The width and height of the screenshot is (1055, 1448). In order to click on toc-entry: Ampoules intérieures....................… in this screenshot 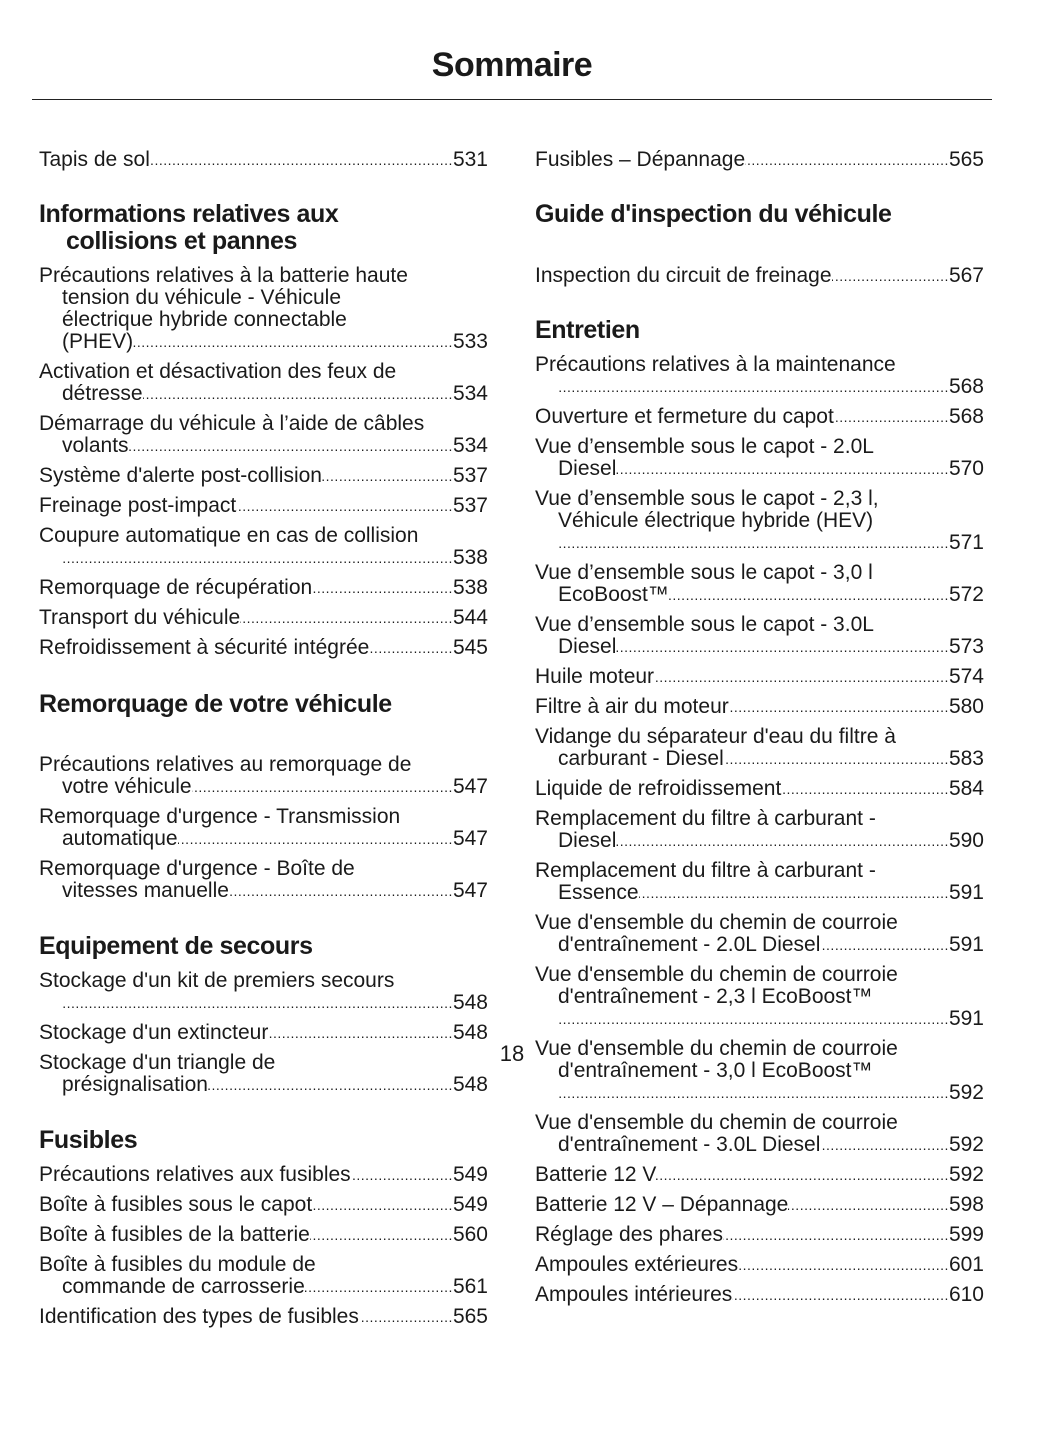, I will do `click(759, 1295)`.